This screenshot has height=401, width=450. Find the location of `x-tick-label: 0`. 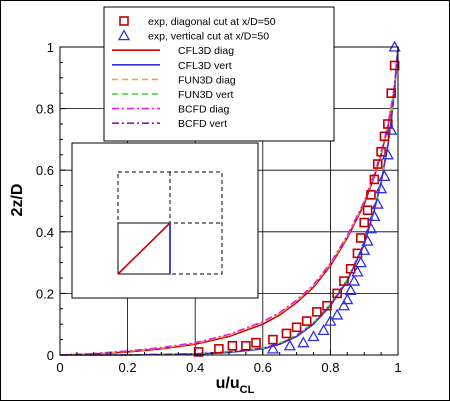

x-tick-label: 0 is located at coordinates (59, 367).